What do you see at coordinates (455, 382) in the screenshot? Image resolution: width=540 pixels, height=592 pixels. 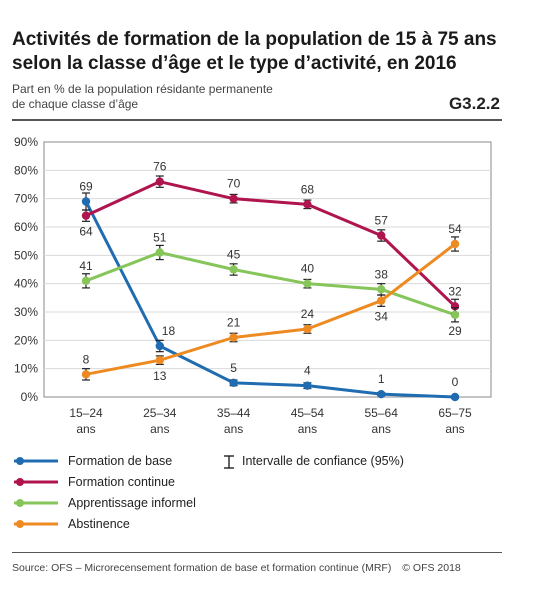 I see `data-label: 0` at bounding box center [455, 382].